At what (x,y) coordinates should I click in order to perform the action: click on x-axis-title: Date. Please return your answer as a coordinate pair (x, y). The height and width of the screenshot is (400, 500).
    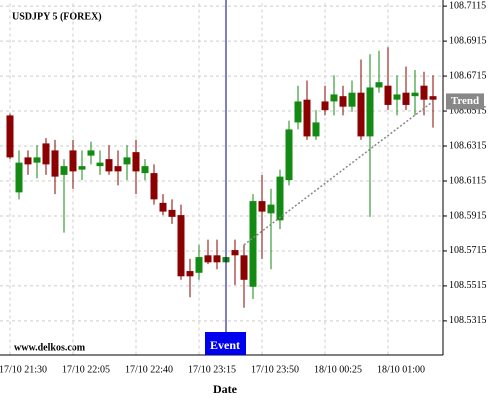
    Looking at the image, I should click on (225, 389).